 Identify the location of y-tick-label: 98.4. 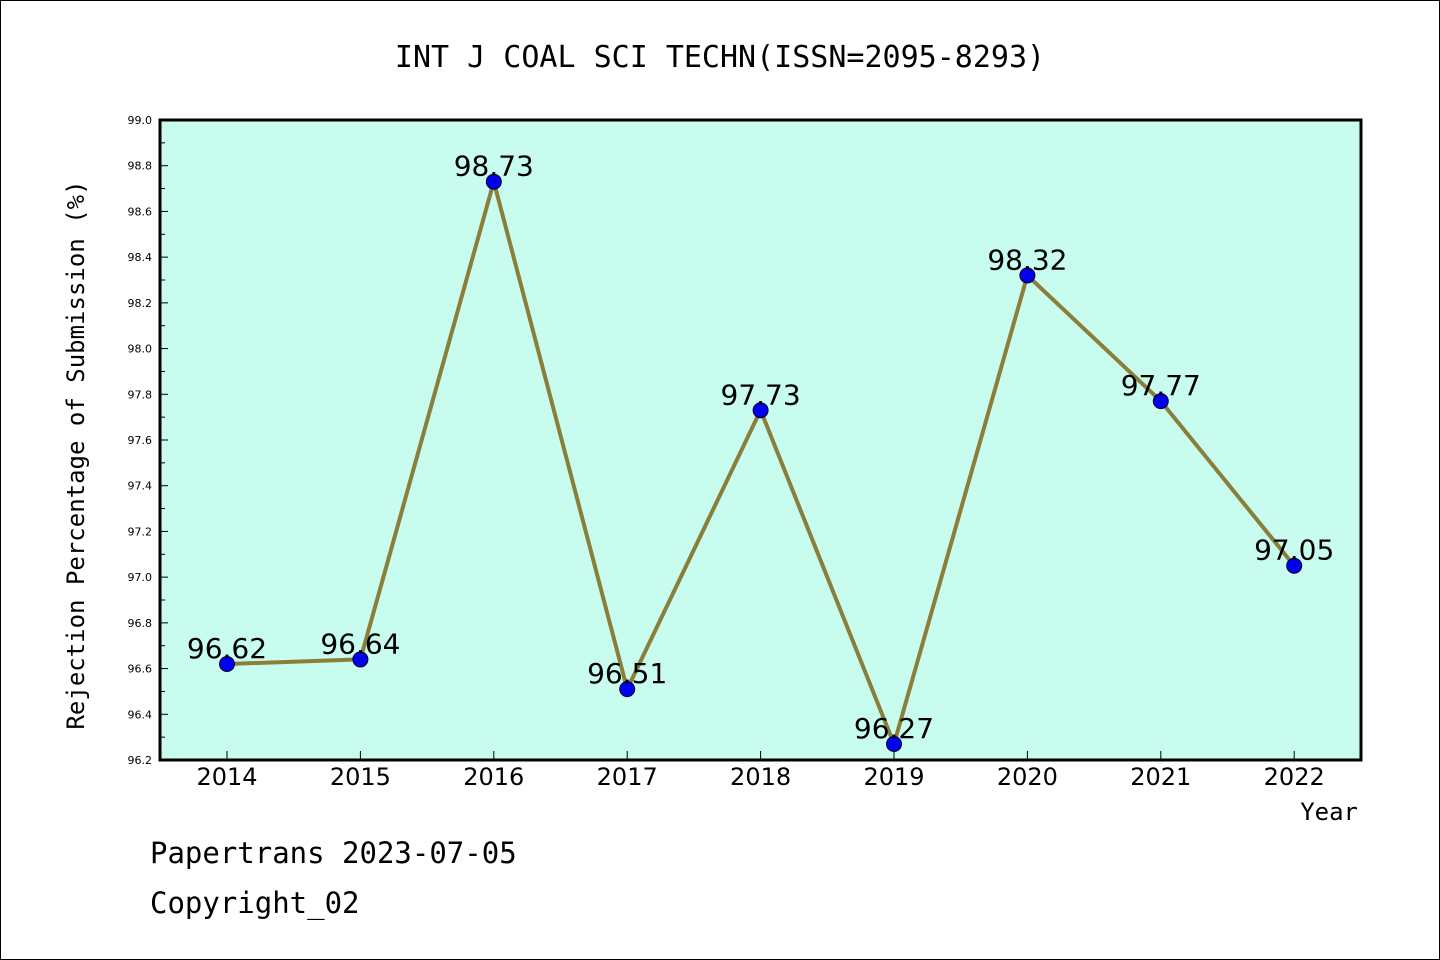
(140, 257).